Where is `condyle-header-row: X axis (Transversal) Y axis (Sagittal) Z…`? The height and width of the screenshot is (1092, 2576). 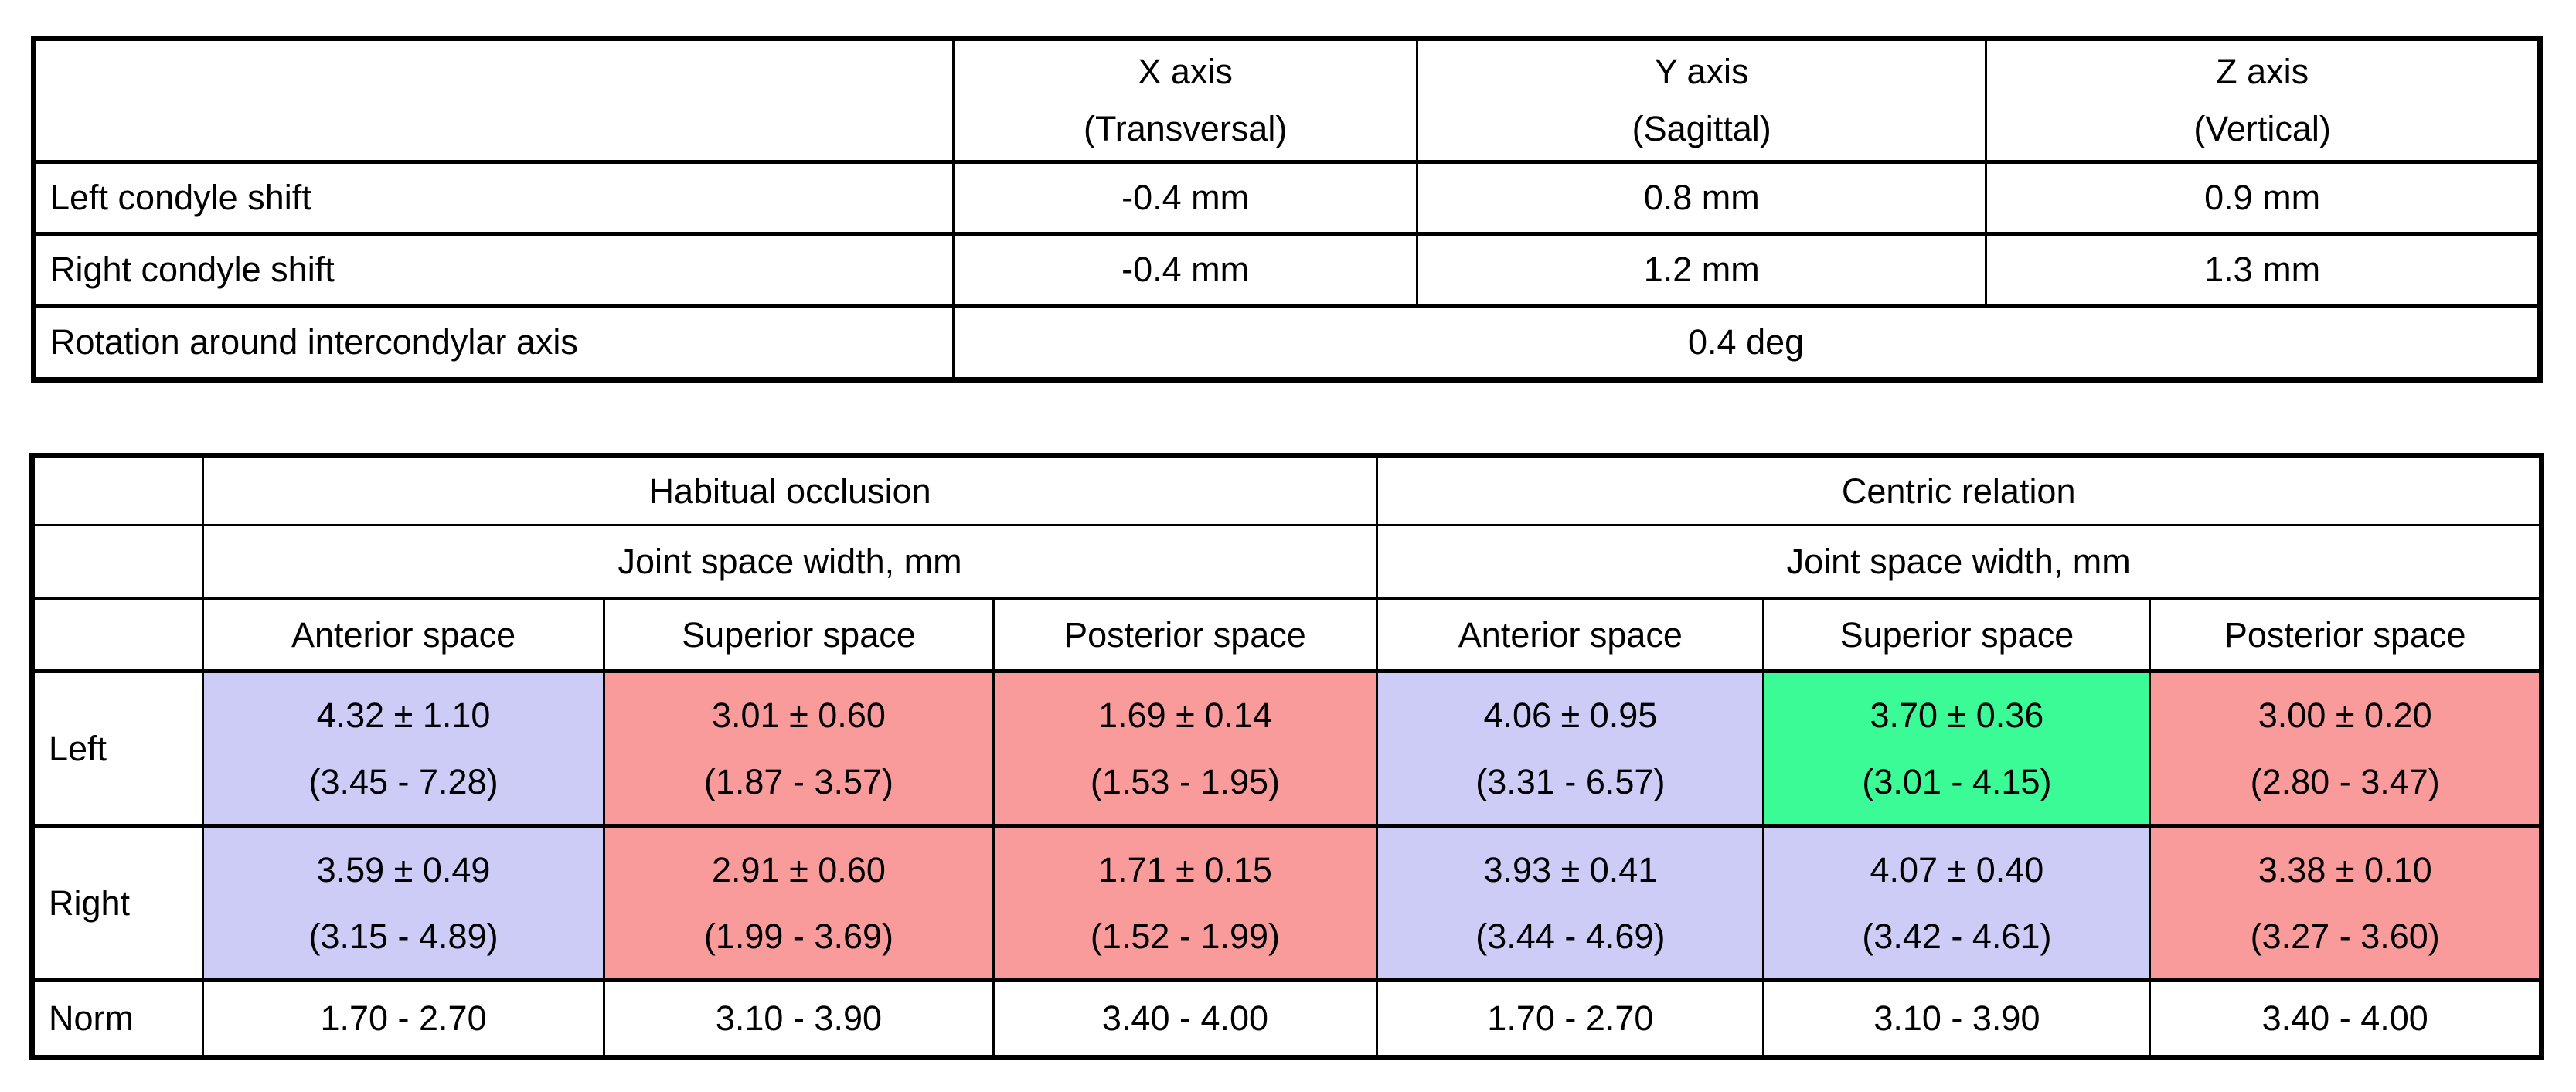 condyle-header-row: X axis (Transversal) Y axis (Sagittal) Z… is located at coordinates (1286, 100).